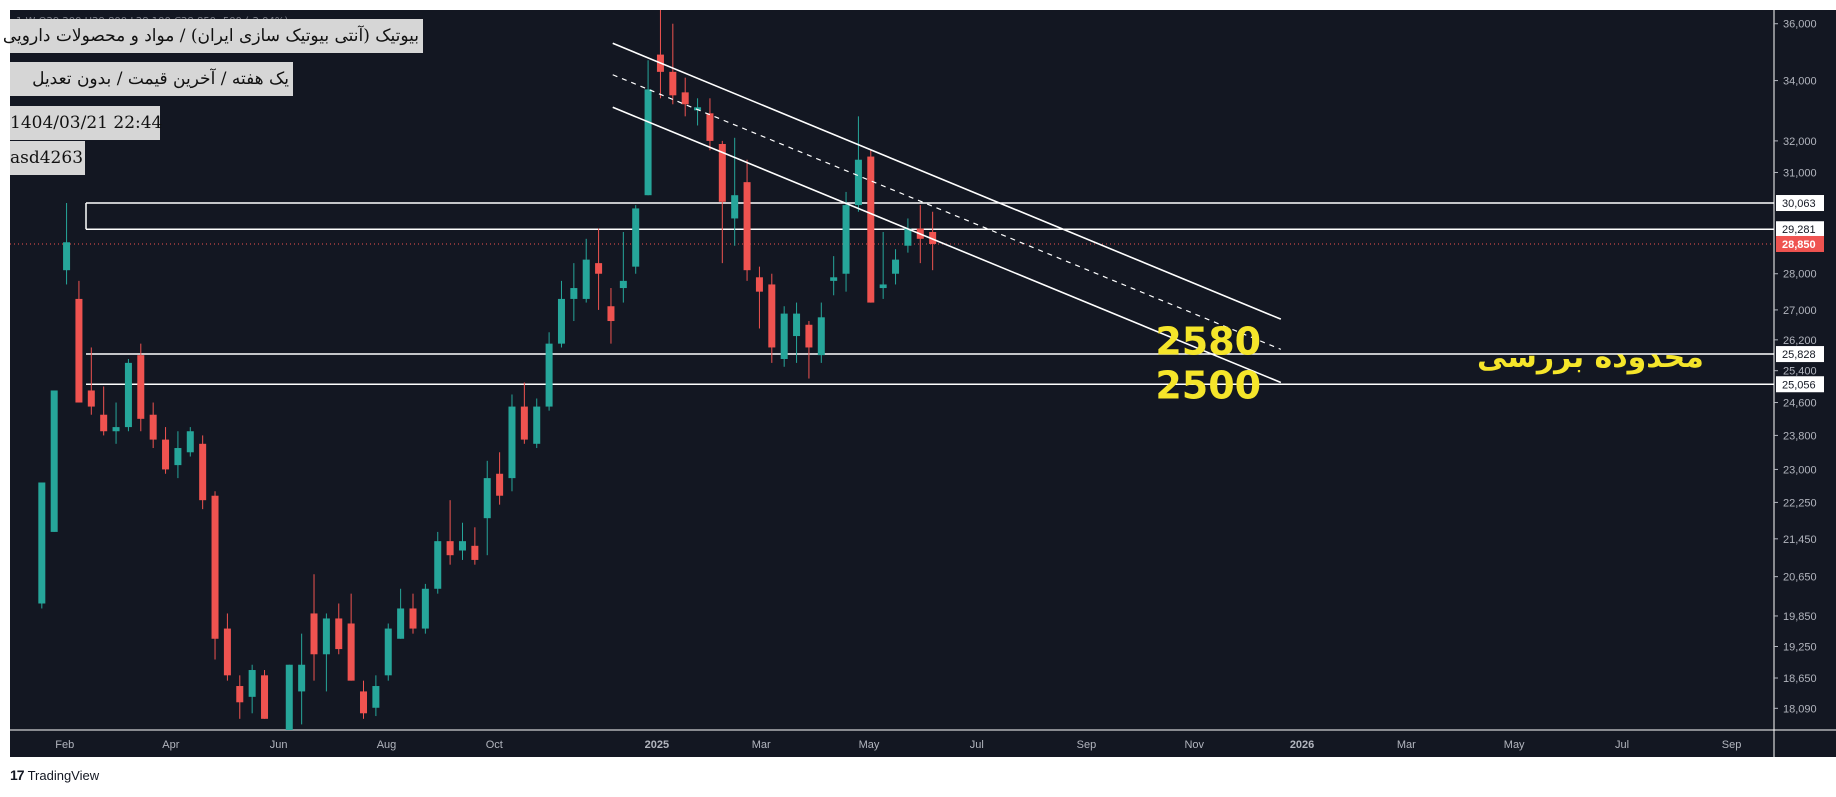 The image size is (1836, 797). Describe the element at coordinates (1800, 173) in the screenshot. I see `price-tick-label: 31,000` at that location.